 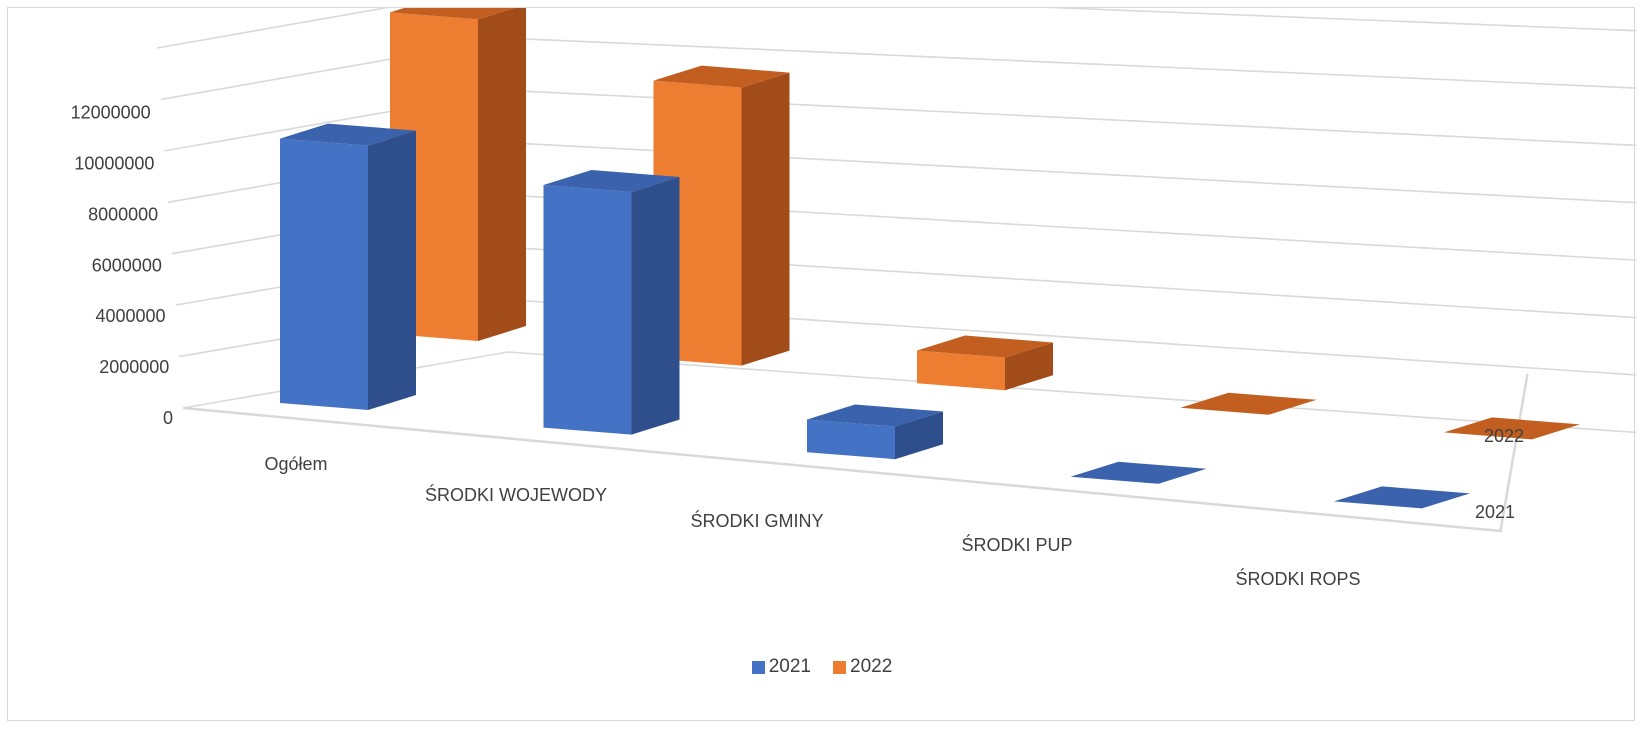 I want to click on x-category-label: Ogółem, so click(x=295, y=464).